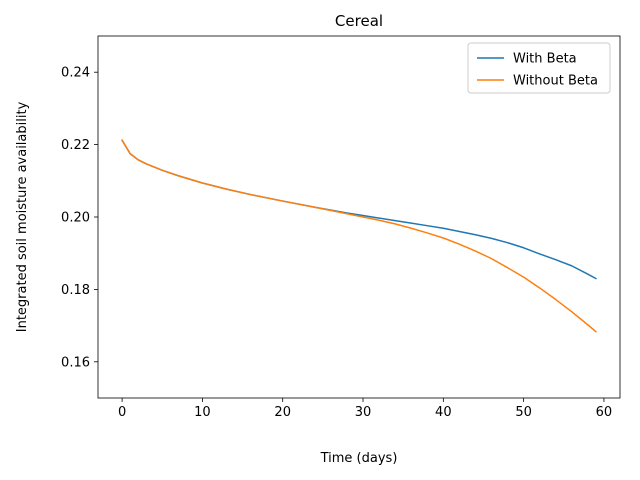 This screenshot has height=480, width=640. Describe the element at coordinates (604, 412) in the screenshot. I see `x-tick-label: 60` at that location.